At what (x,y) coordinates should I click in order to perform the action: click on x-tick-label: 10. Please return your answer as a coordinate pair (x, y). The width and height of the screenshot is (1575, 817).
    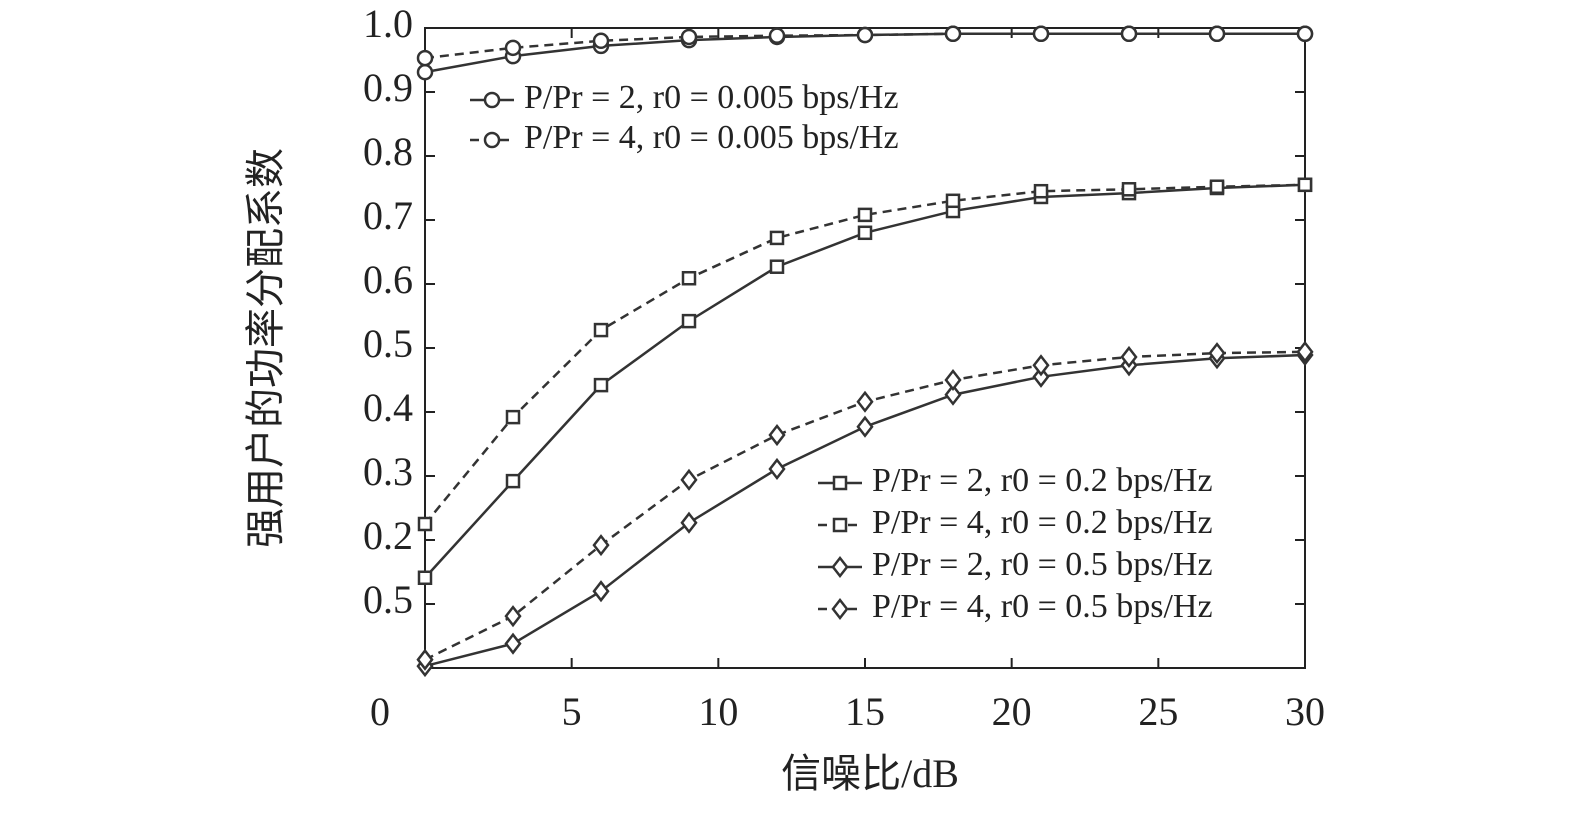
    Looking at the image, I should click on (718, 711).